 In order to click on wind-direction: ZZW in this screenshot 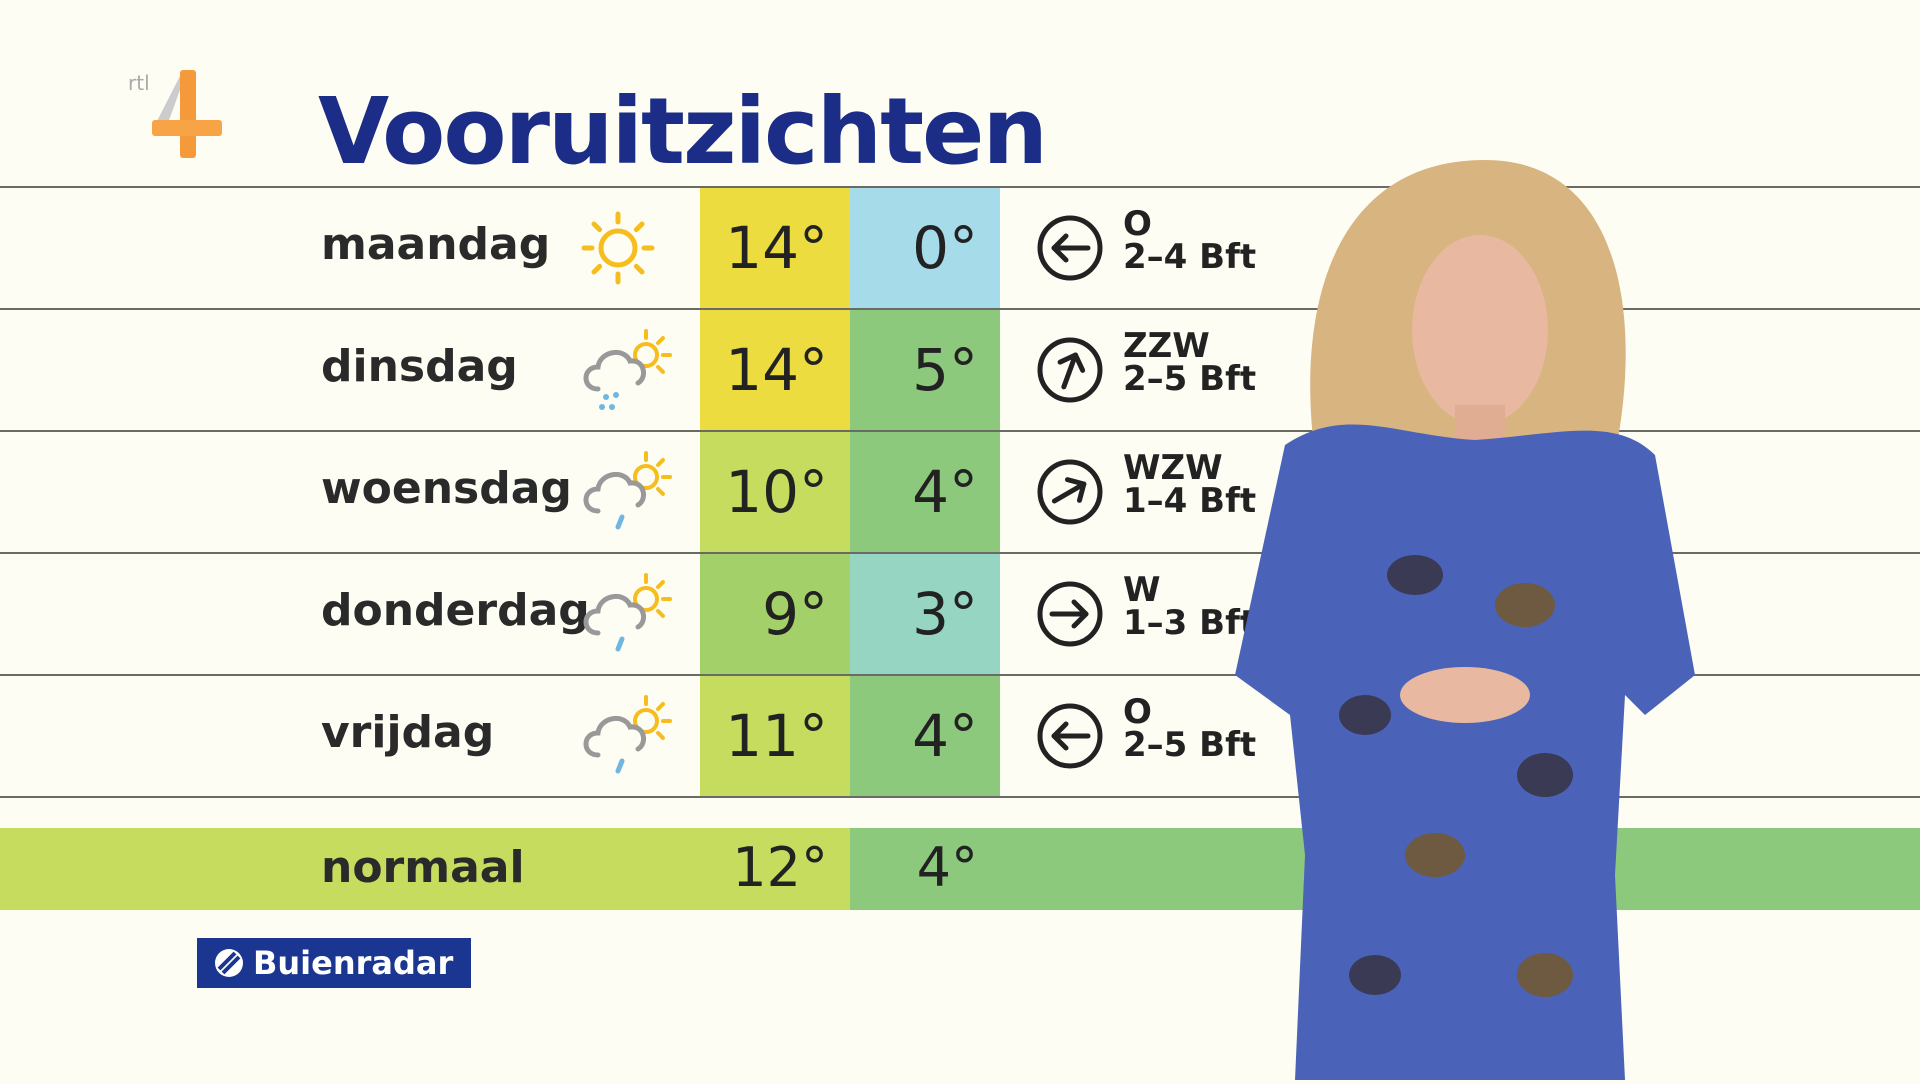, I will do `click(1166, 346)`.